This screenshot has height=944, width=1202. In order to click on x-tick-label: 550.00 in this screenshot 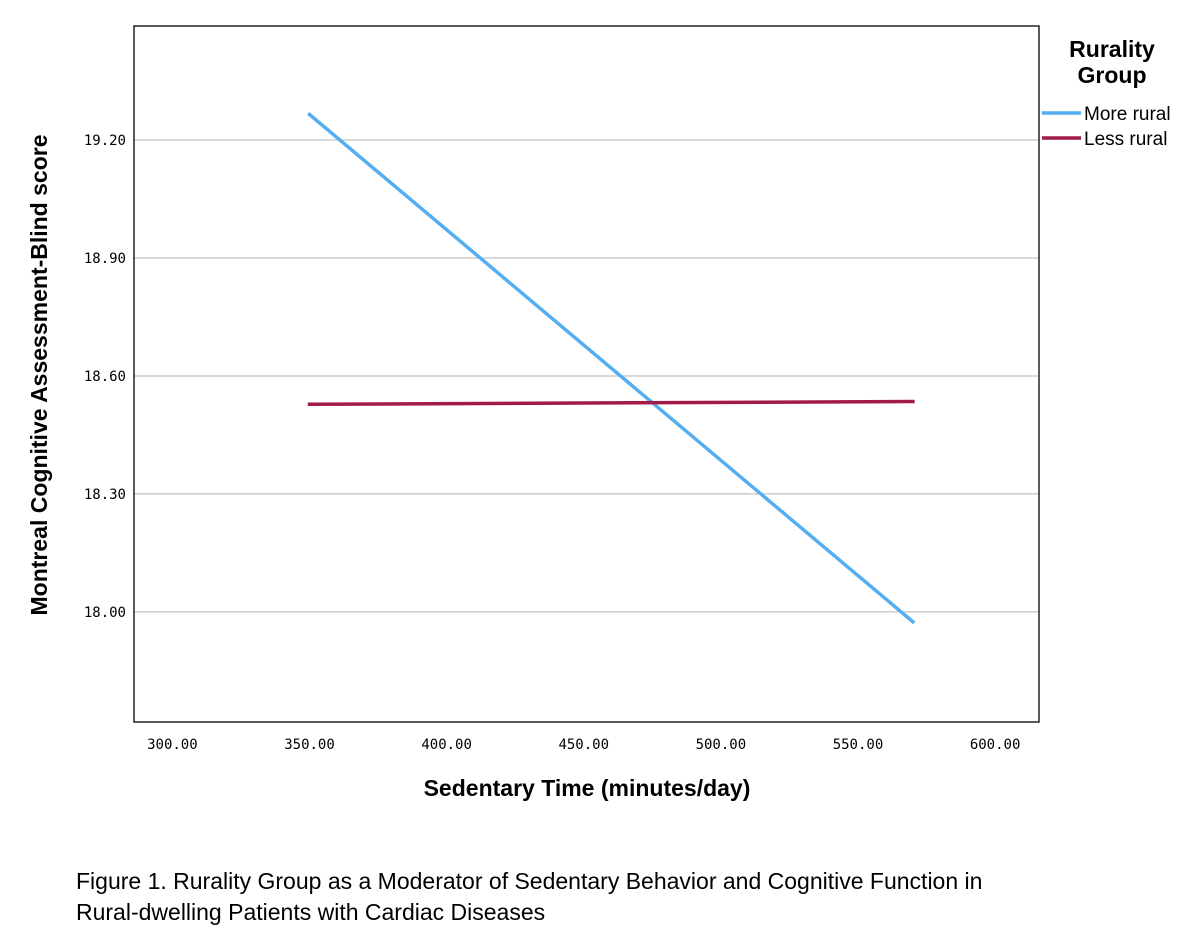, I will do `click(858, 745)`.